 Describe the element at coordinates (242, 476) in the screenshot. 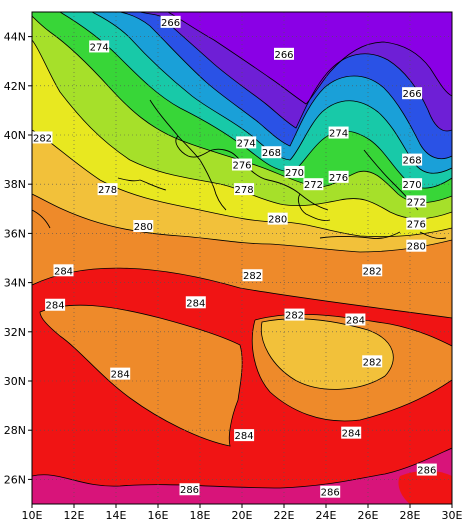

I see `band-above-286-south` at that location.